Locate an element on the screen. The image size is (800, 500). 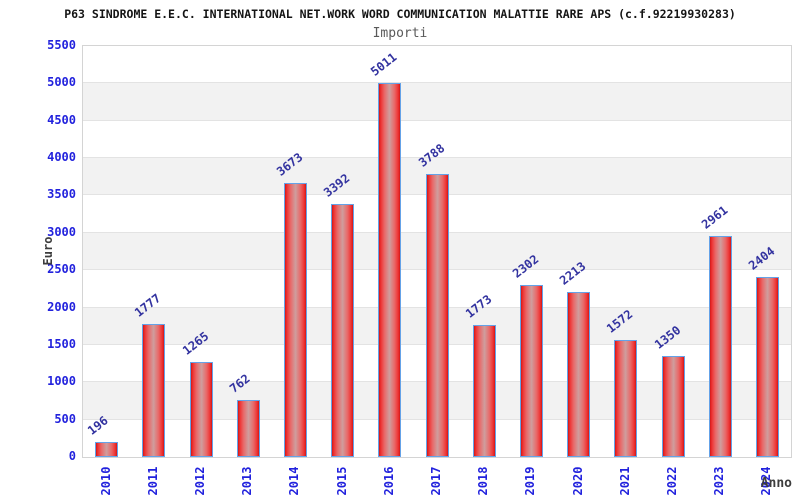
plot-band is located at coordinates (437, 102).